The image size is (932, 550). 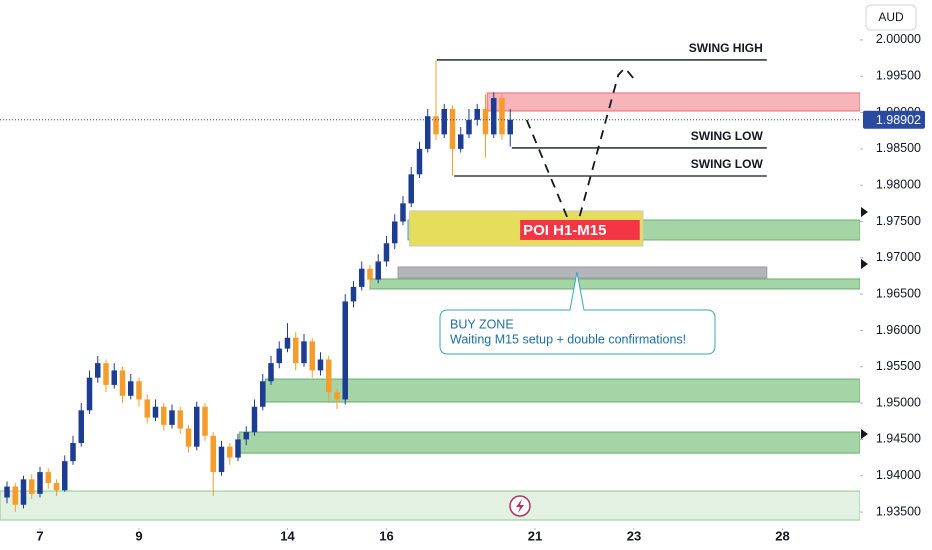 I want to click on last-price-box, so click(x=894, y=119).